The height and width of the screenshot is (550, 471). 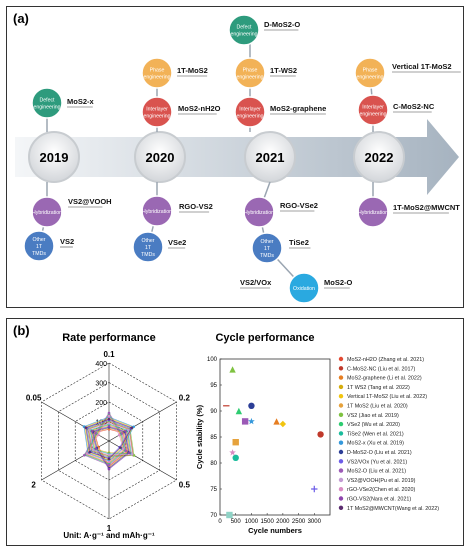 I want to click on n-2020-other-type-text: TMDs, so click(x=148, y=255).